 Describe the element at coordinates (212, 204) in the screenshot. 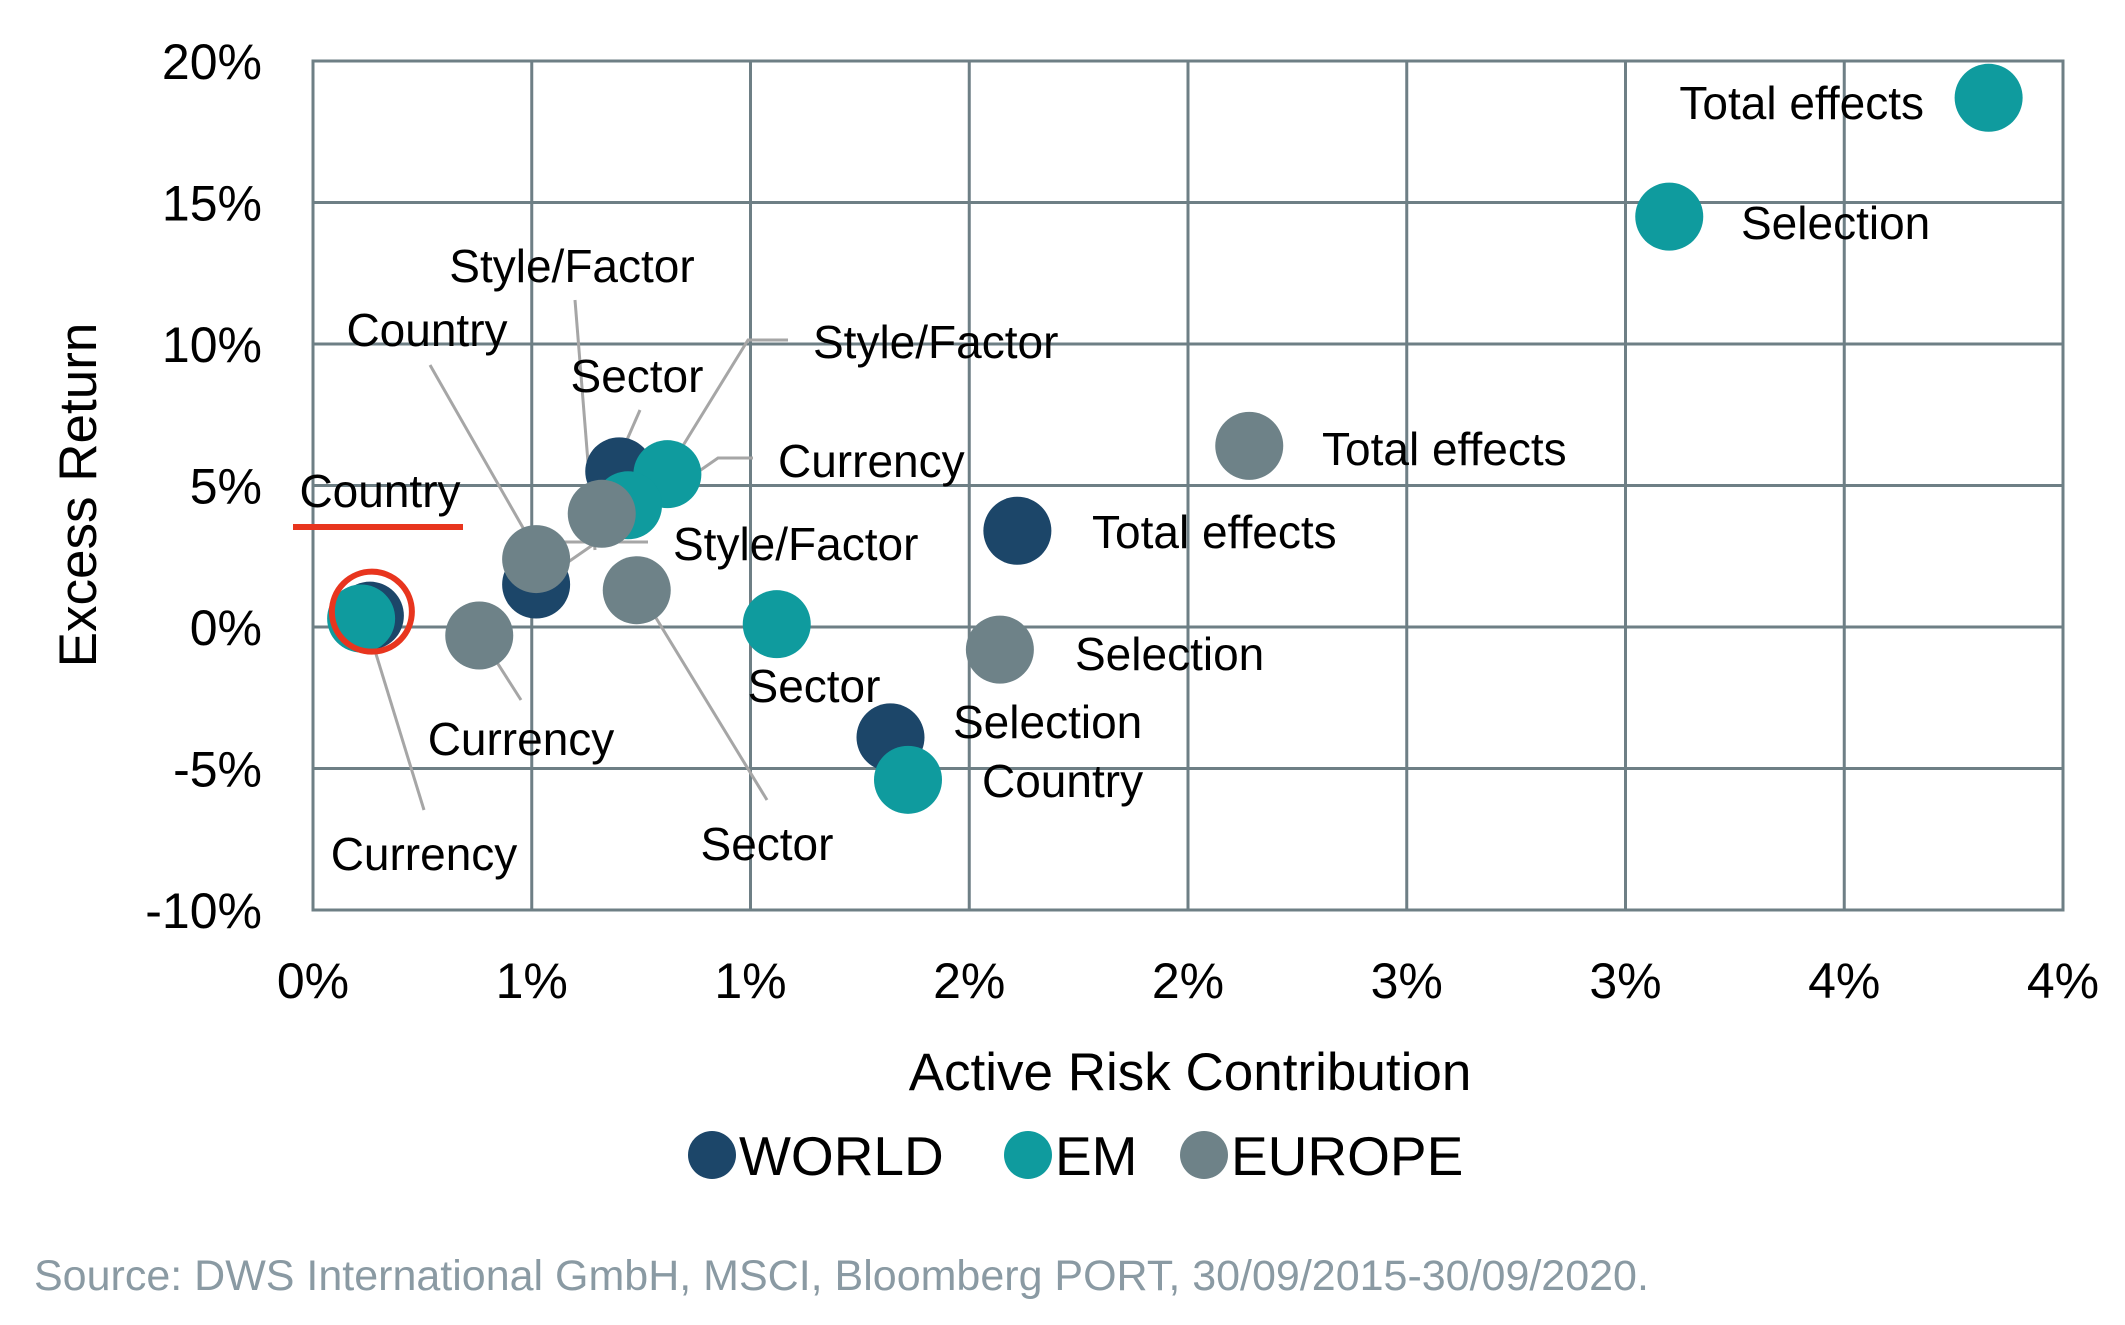

I see `y-tick-label: 15%` at that location.